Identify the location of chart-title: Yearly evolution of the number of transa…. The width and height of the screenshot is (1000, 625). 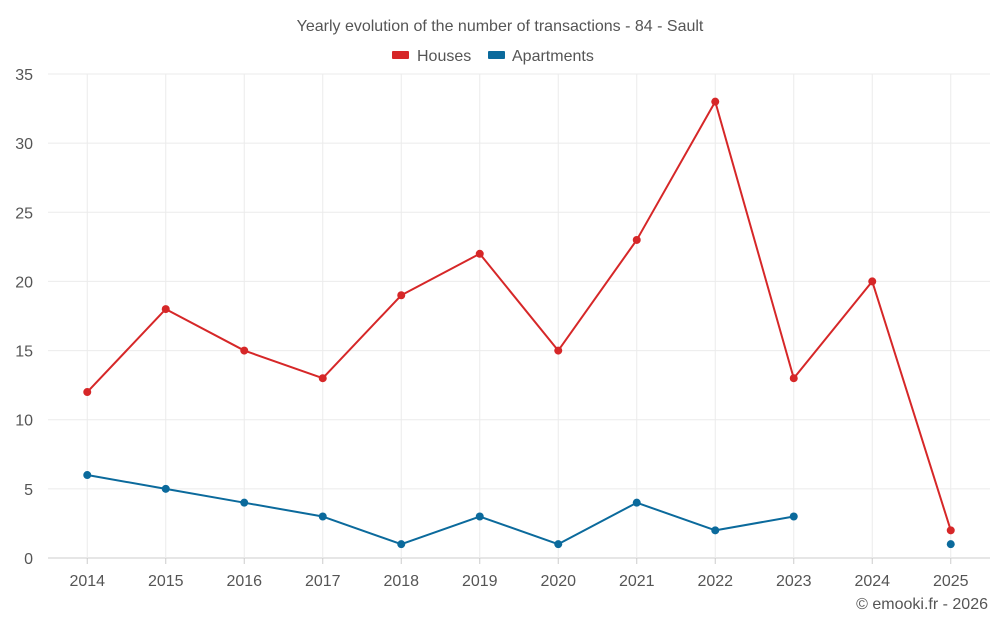
(500, 26).